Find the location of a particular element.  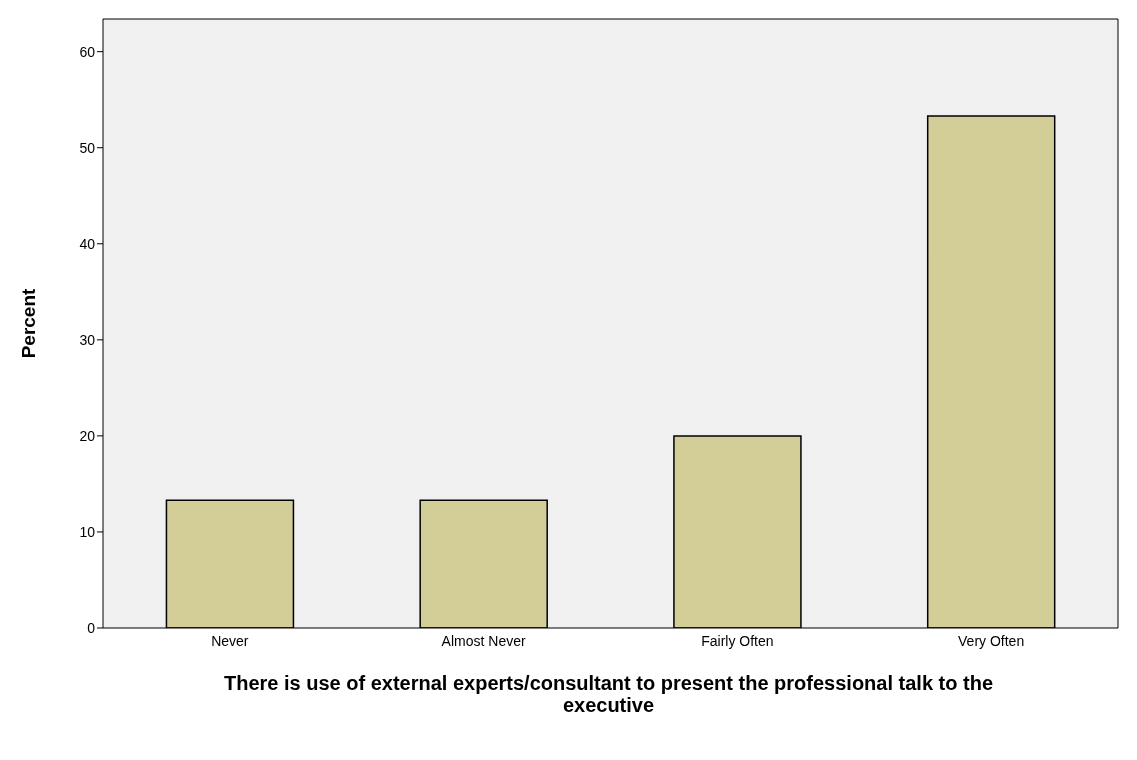

y-tick-label: 40 is located at coordinates (87, 243).